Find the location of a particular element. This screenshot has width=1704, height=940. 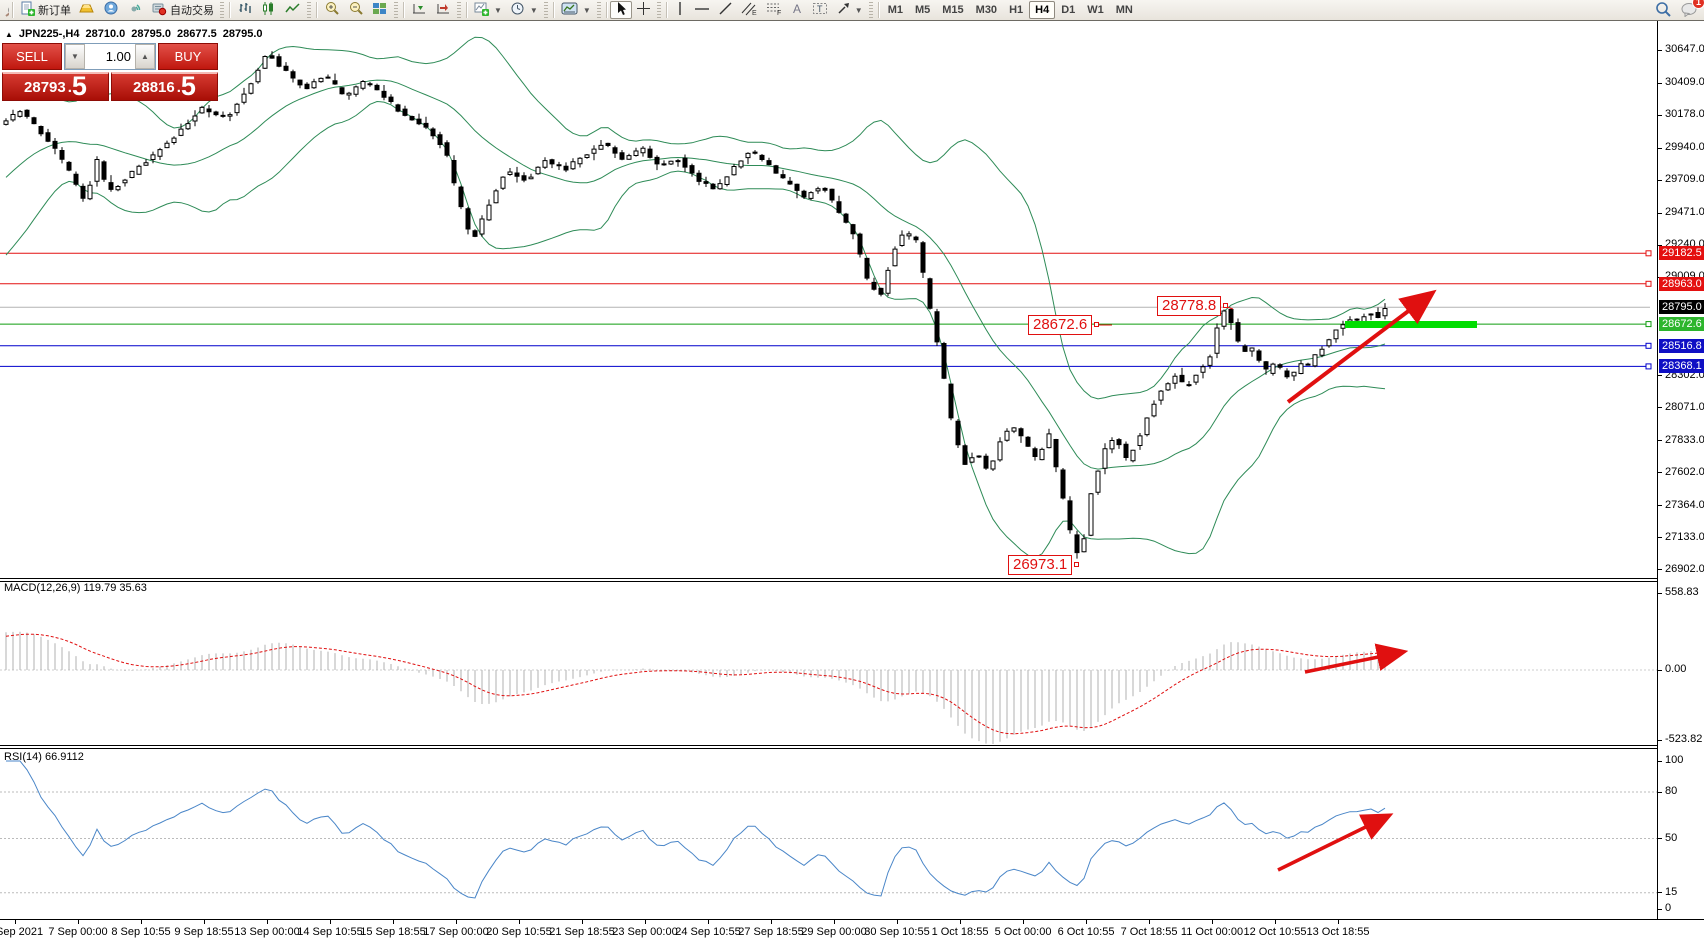

macd-indicator is located at coordinates (695, 687).